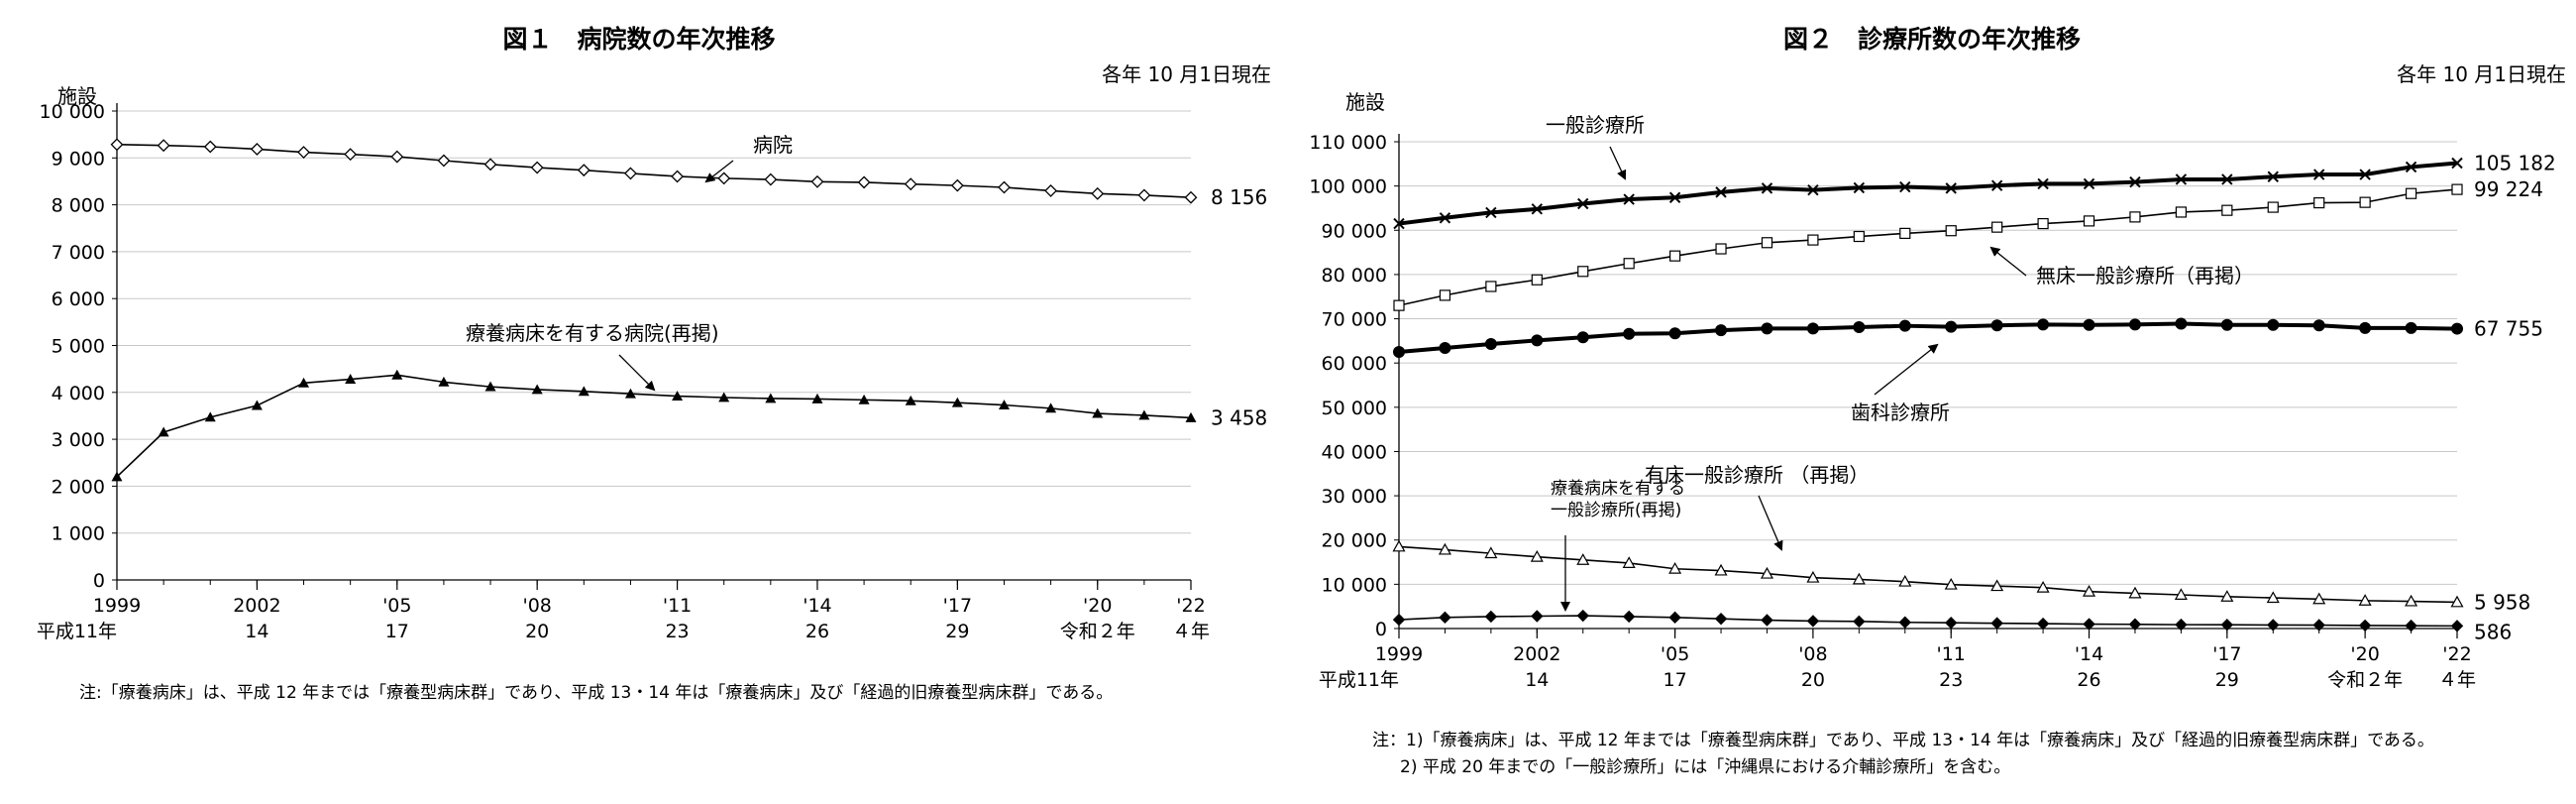  What do you see at coordinates (78, 487) in the screenshot?
I see `y-tick-label: 2 000` at bounding box center [78, 487].